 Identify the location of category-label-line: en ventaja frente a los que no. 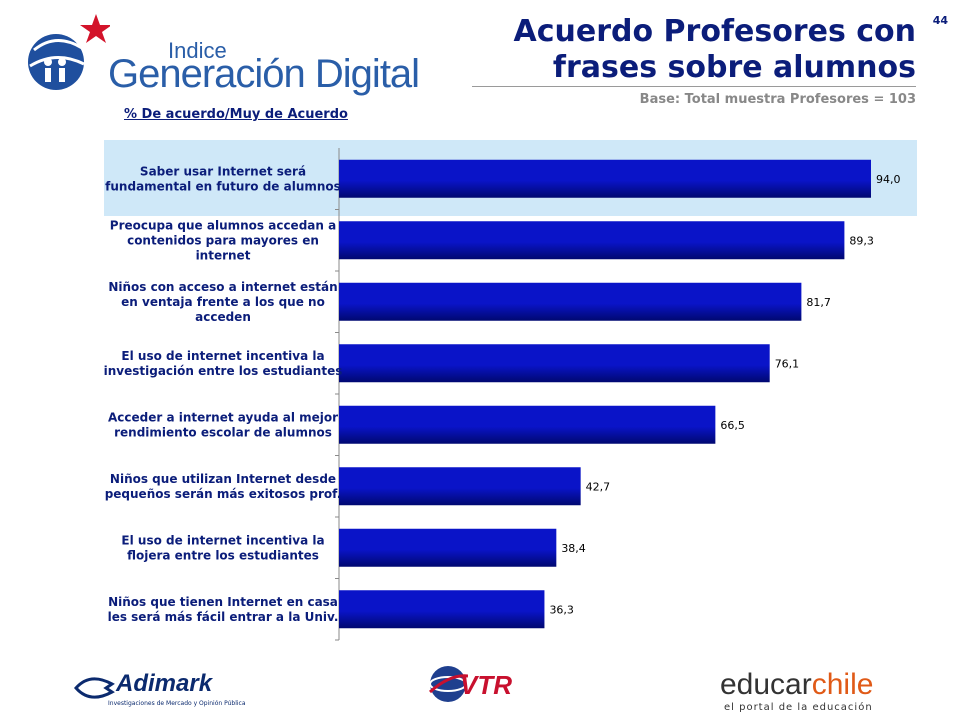
(223, 302).